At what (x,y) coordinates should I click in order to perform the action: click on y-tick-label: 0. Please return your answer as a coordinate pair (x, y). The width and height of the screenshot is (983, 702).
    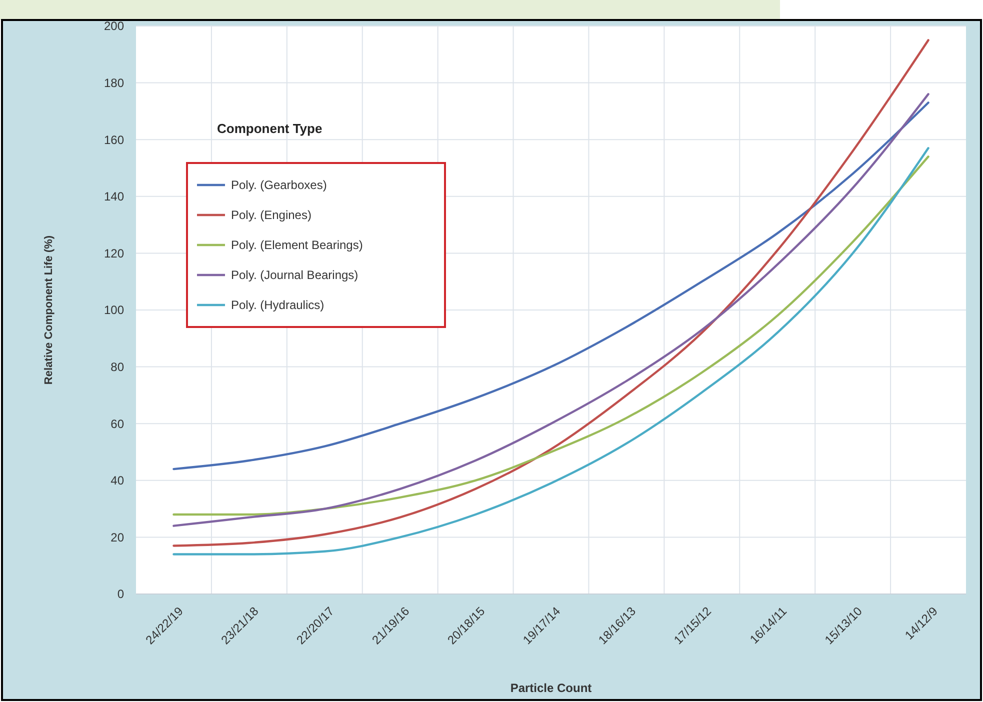
    Looking at the image, I should click on (120, 594).